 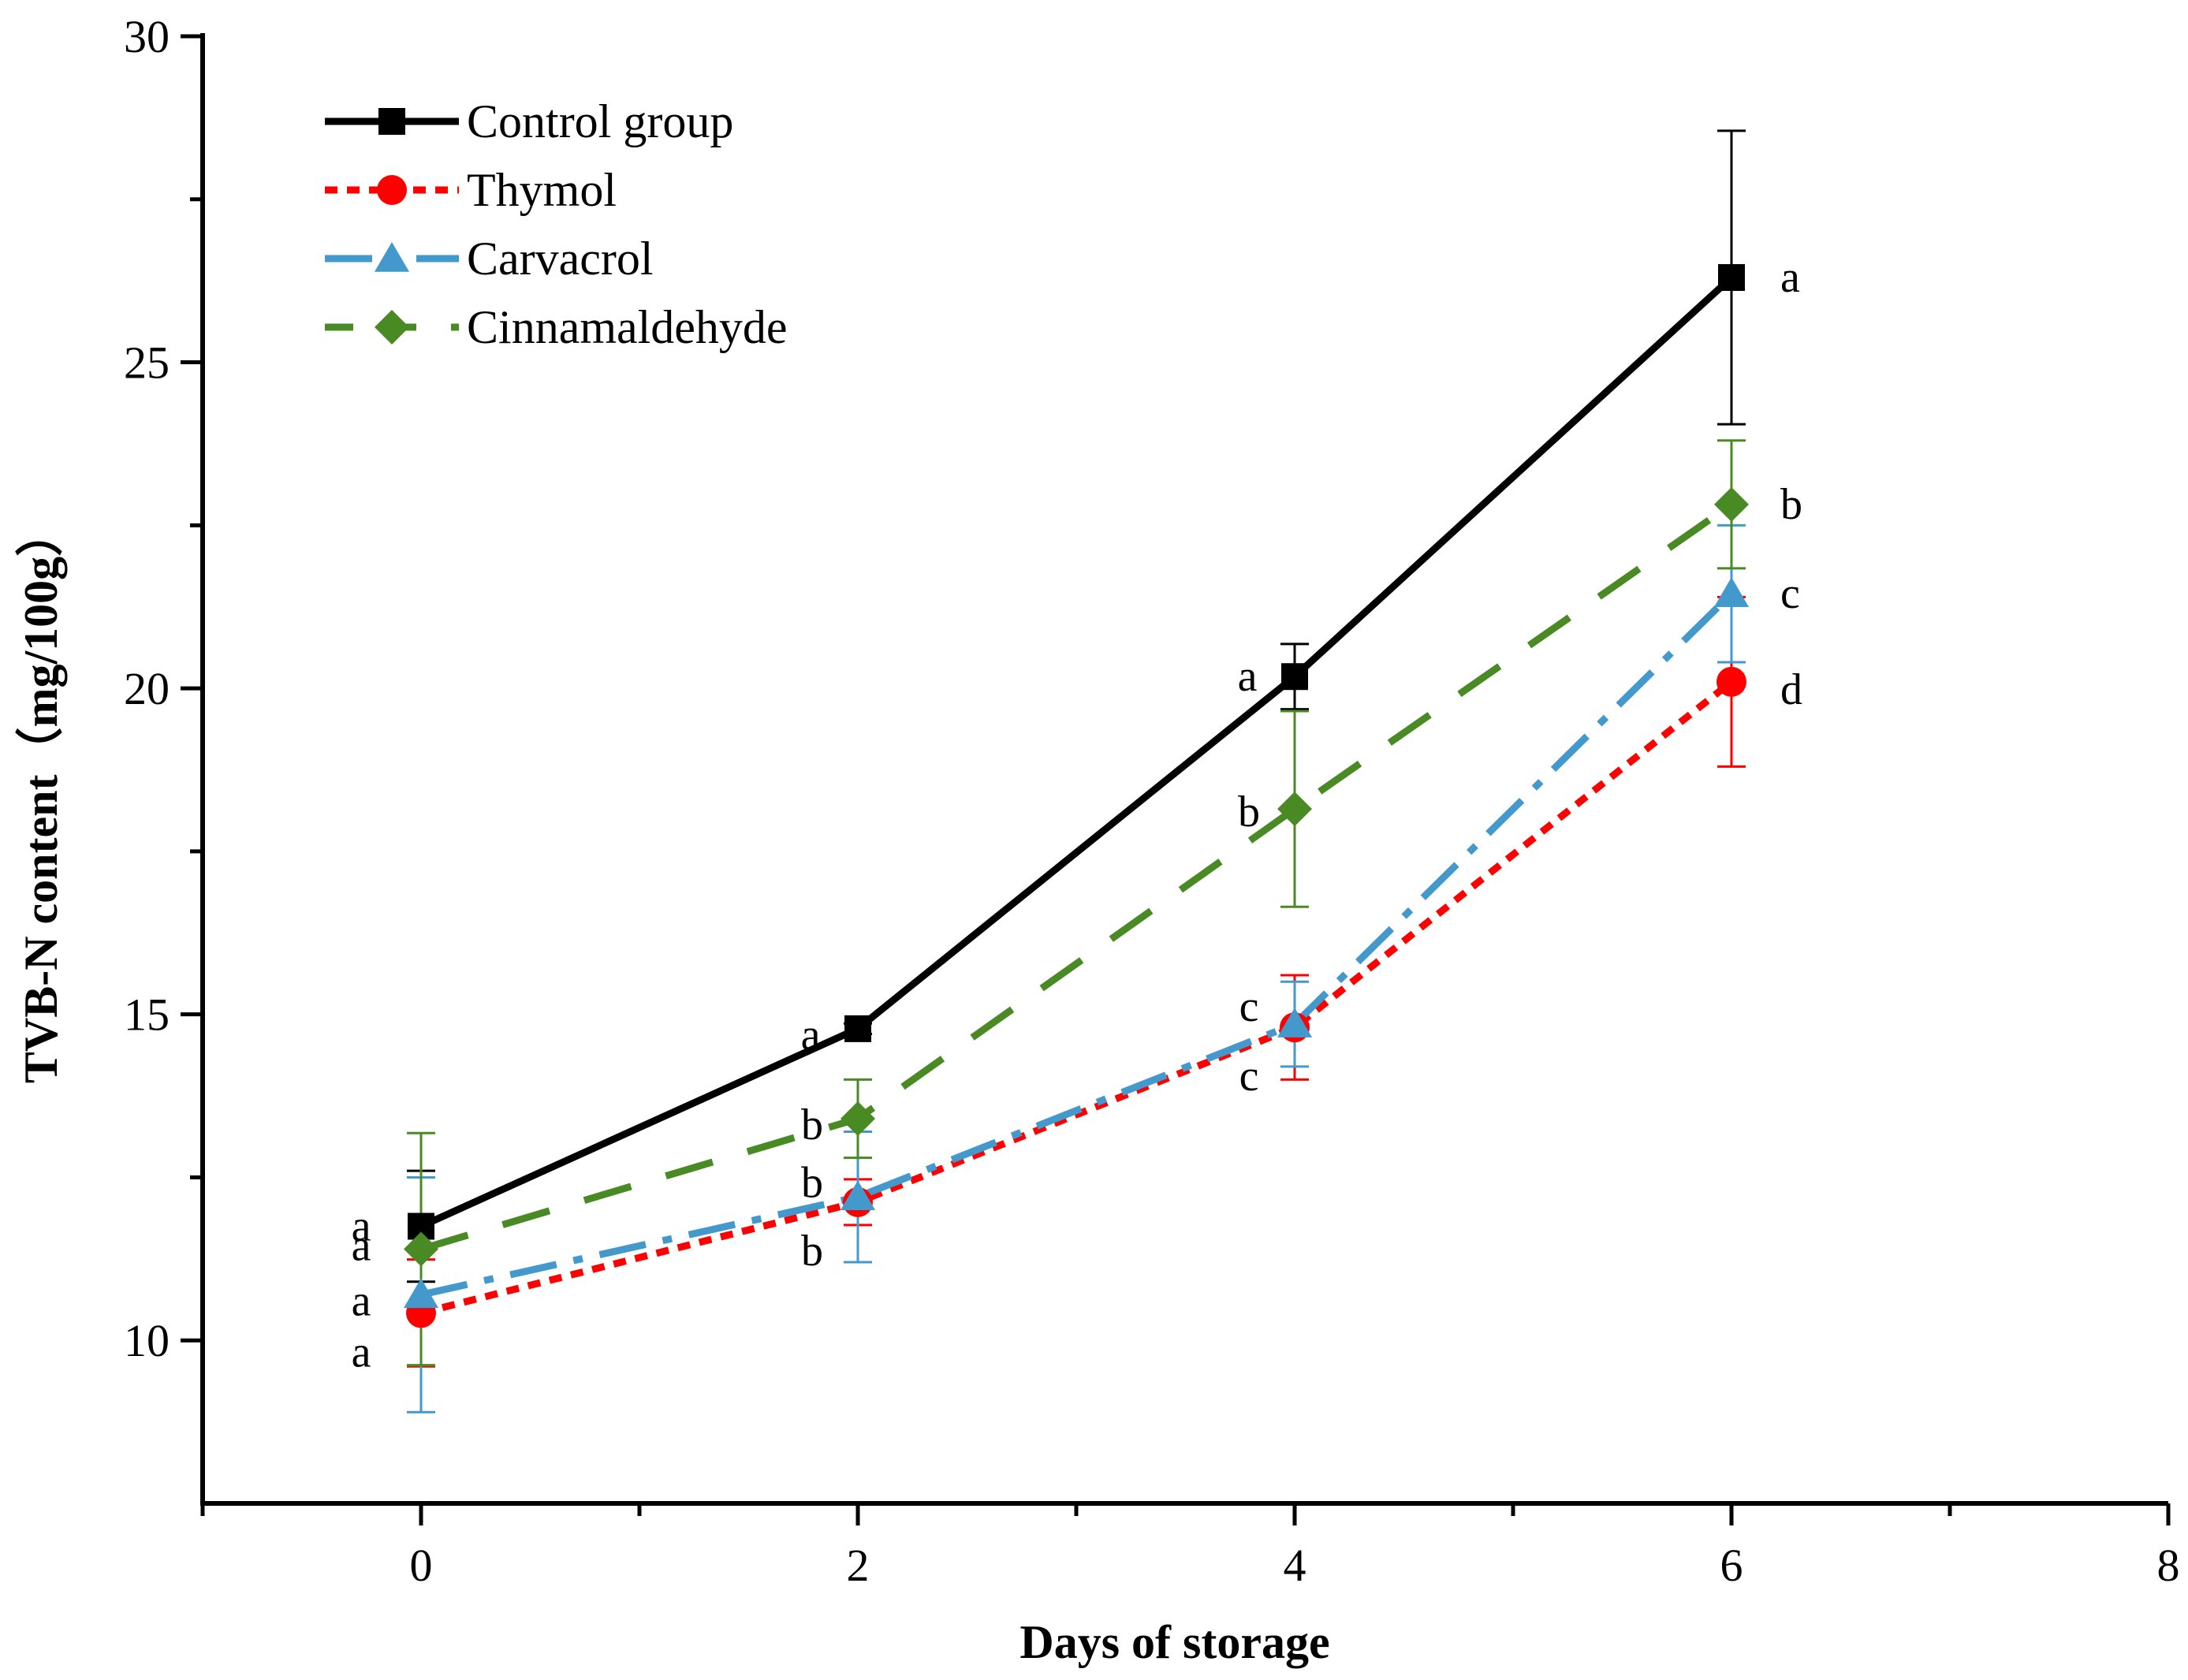 What do you see at coordinates (560, 259) in the screenshot?
I see `legend-label-carvacrol: Carvacrol` at bounding box center [560, 259].